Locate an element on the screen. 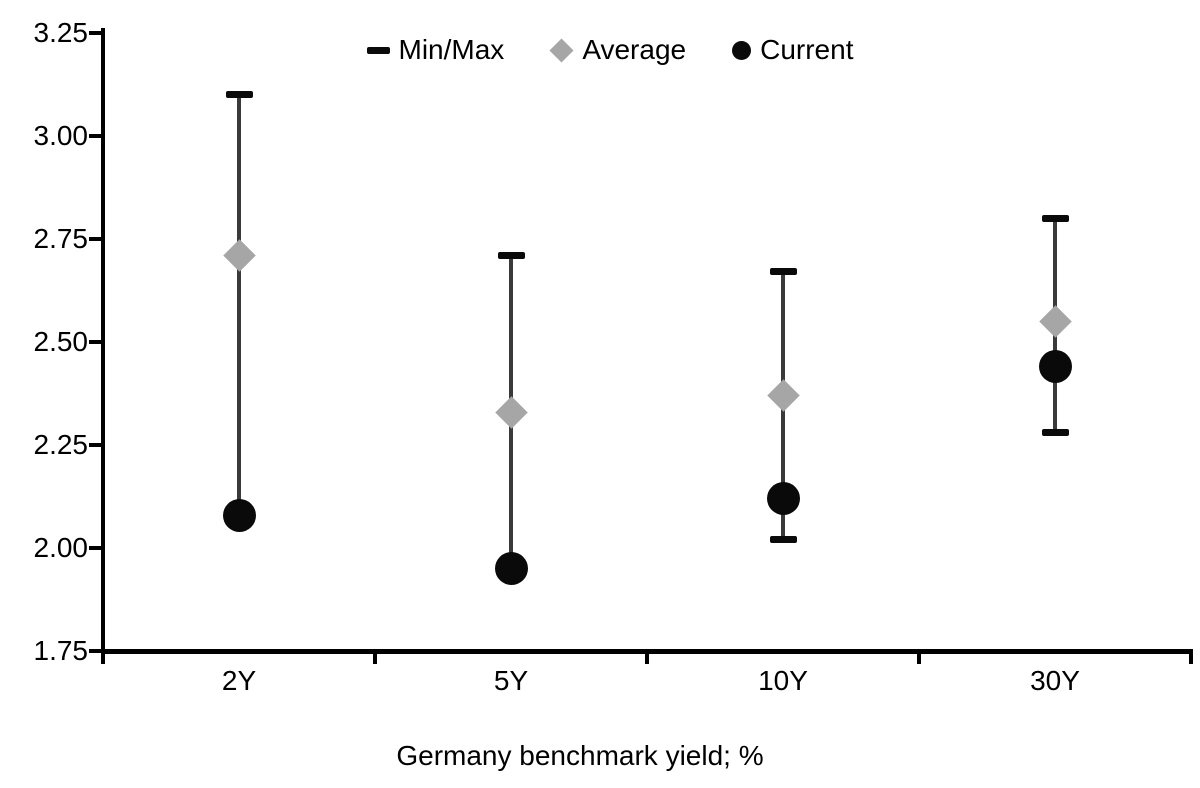  legend-item-average: Average is located at coordinates (618, 50).